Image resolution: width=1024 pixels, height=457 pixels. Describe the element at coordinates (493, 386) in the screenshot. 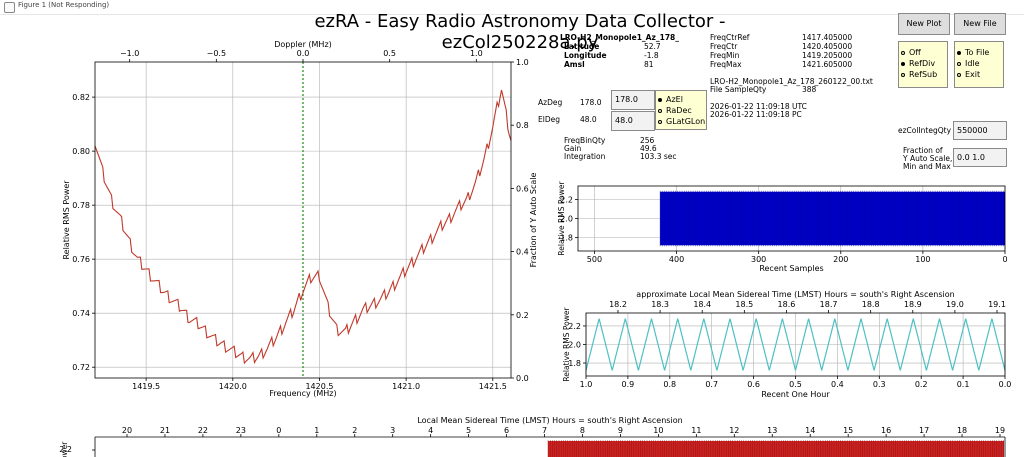

I see `x-tick-label: 1421.5` at that location.